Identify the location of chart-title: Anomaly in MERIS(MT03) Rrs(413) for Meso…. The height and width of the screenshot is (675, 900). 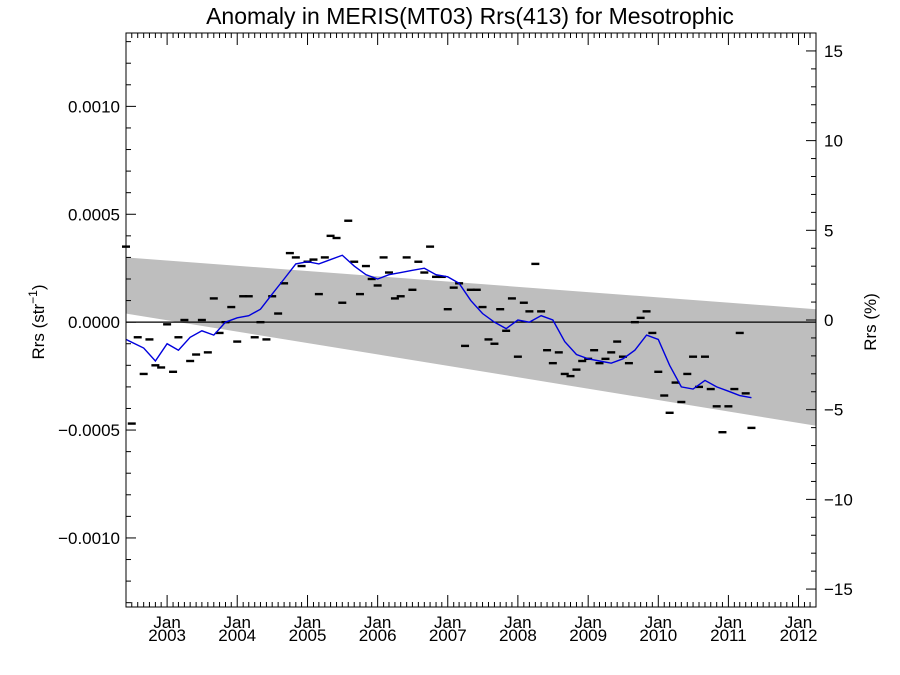
(470, 16).